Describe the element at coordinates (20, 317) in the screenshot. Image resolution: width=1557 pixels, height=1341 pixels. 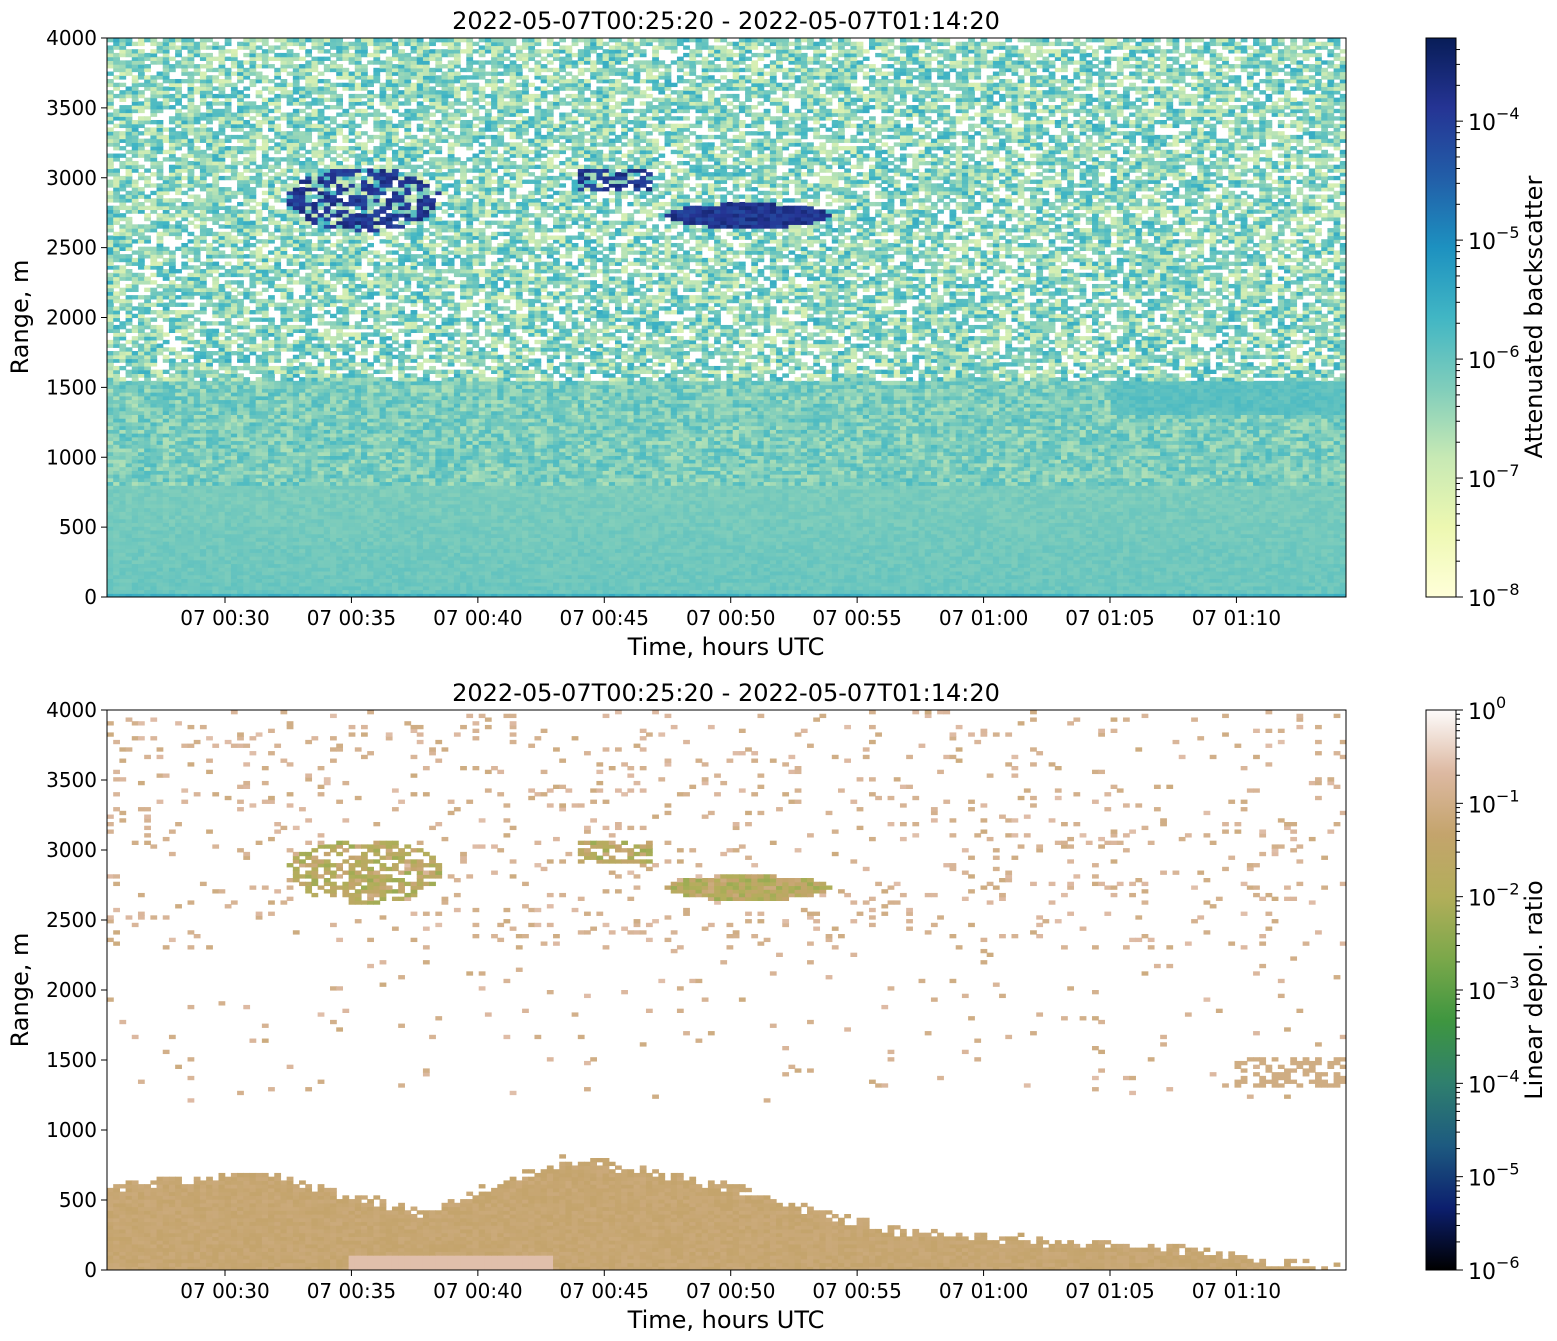
I see `chart-1-ylabel: Range, m` at that location.